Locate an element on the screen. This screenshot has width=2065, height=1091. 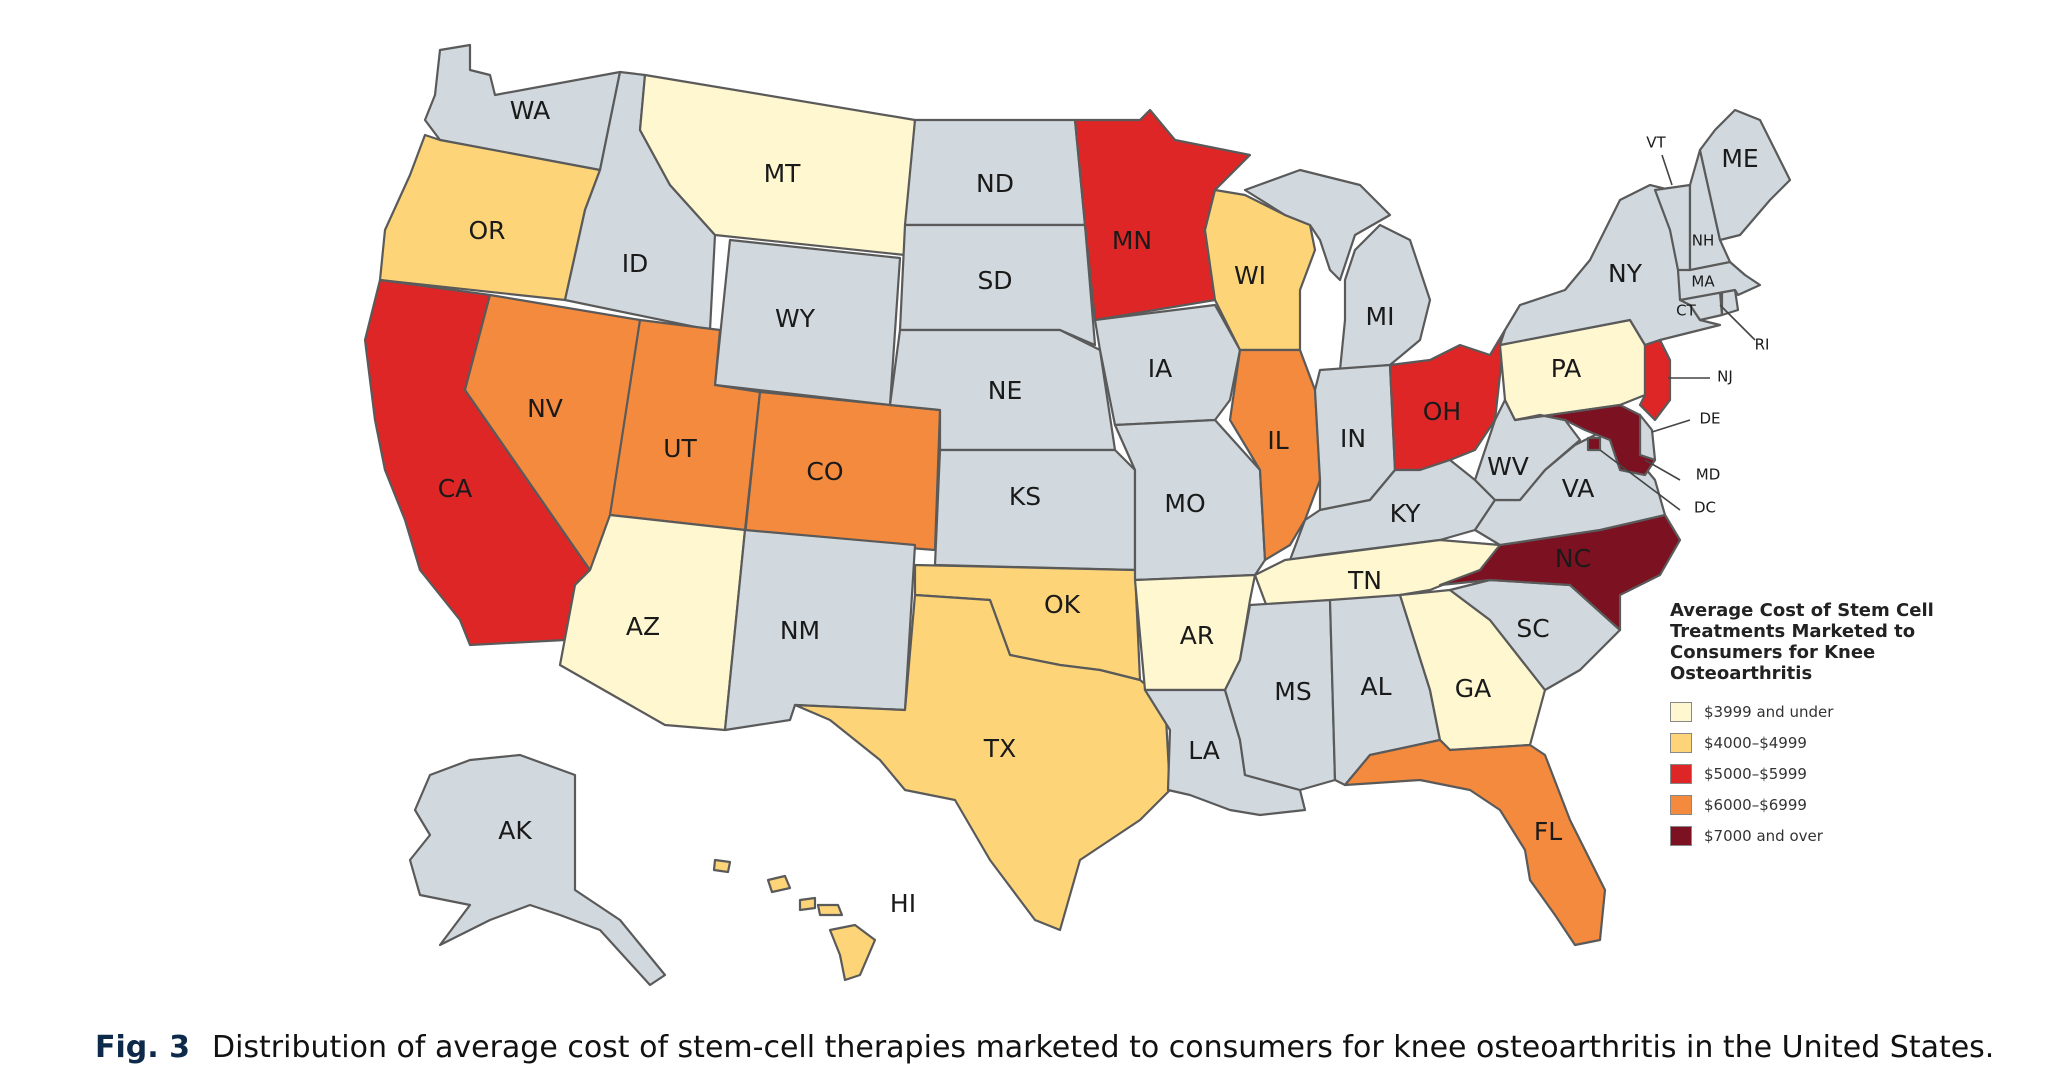
label-NC: NC is located at coordinates (1573, 558).